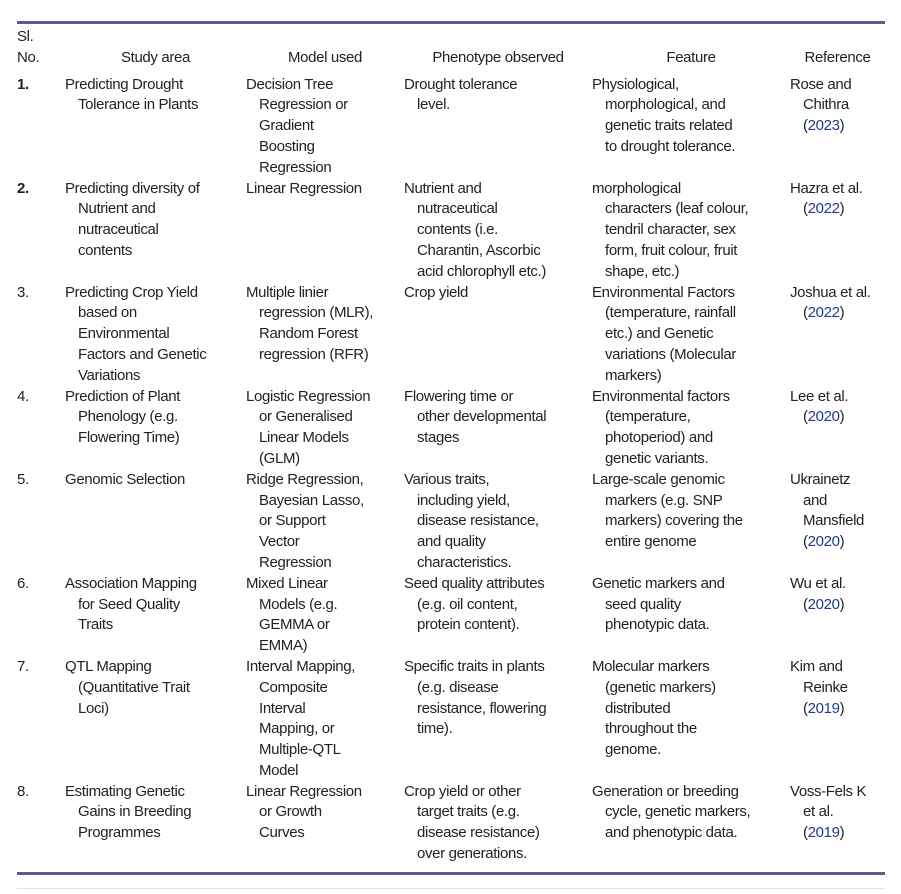 This screenshot has height=894, width=901. Describe the element at coordinates (828, 801) in the screenshot. I see `reference-authors: Voss-Fels K et al.` at that location.